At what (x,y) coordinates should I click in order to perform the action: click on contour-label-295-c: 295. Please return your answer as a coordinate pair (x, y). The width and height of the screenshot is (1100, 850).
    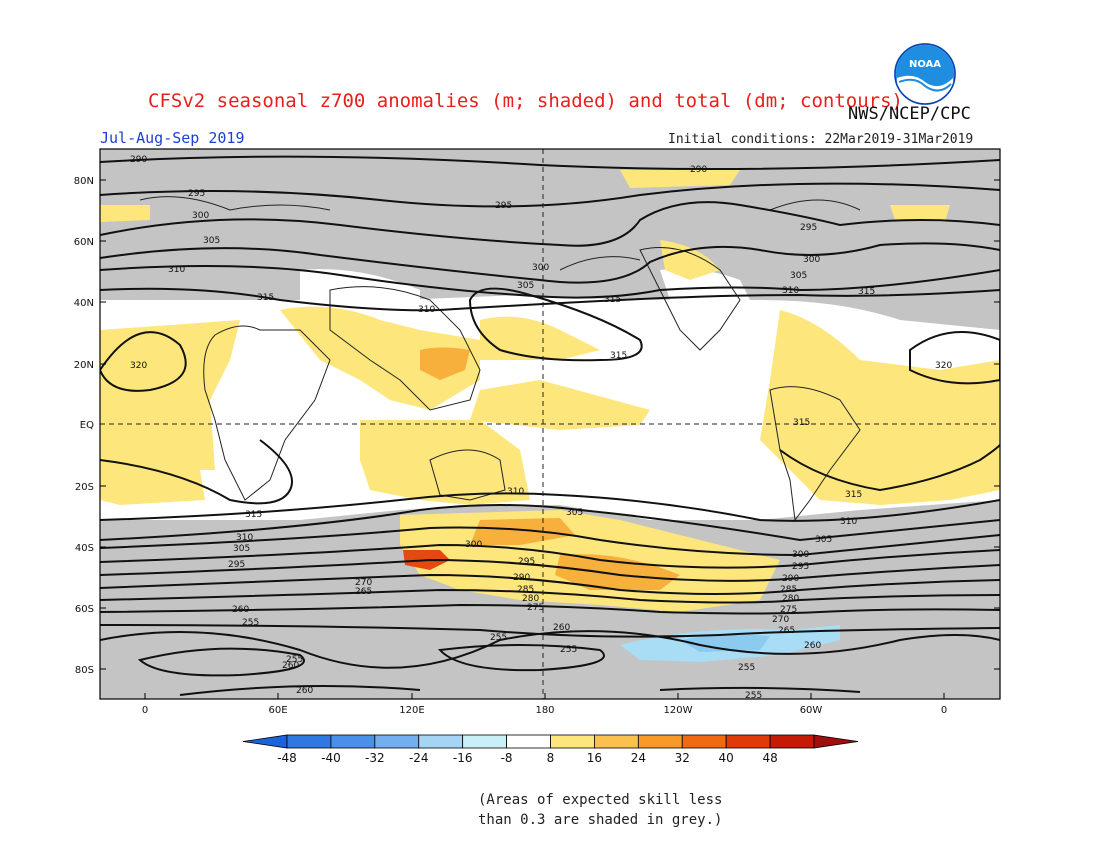
    Looking at the image, I should click on (808, 228).